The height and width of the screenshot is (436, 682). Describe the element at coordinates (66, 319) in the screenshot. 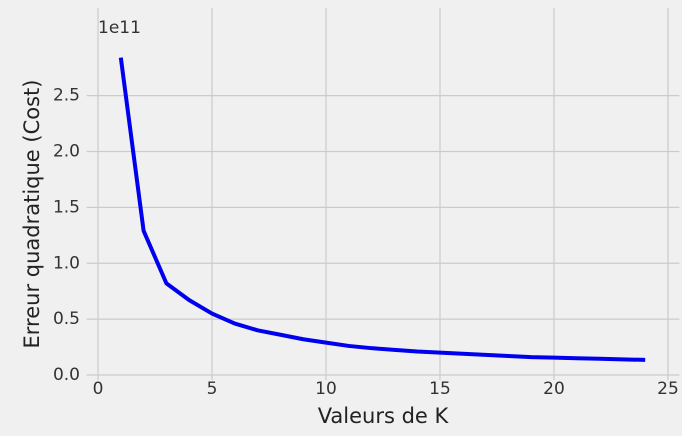

I see `y-tick-label: 0.5` at that location.